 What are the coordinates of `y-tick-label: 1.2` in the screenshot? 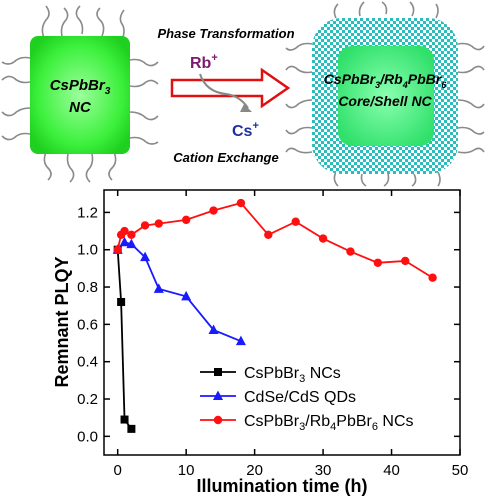 It's located at (87, 212).